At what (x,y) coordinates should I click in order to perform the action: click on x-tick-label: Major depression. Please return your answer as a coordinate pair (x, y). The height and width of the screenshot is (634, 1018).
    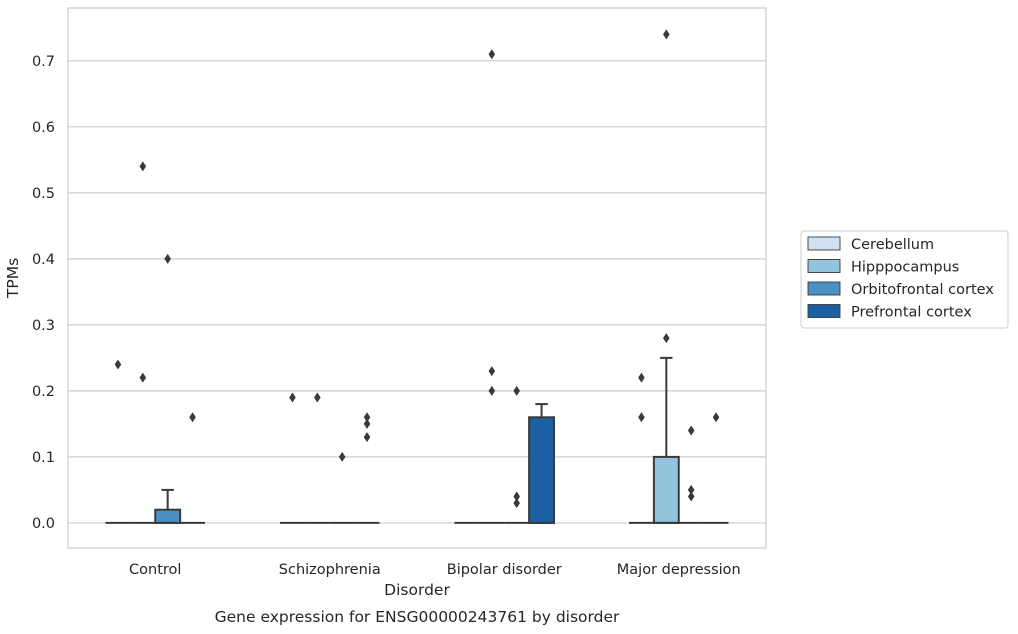
    Looking at the image, I should click on (679, 570).